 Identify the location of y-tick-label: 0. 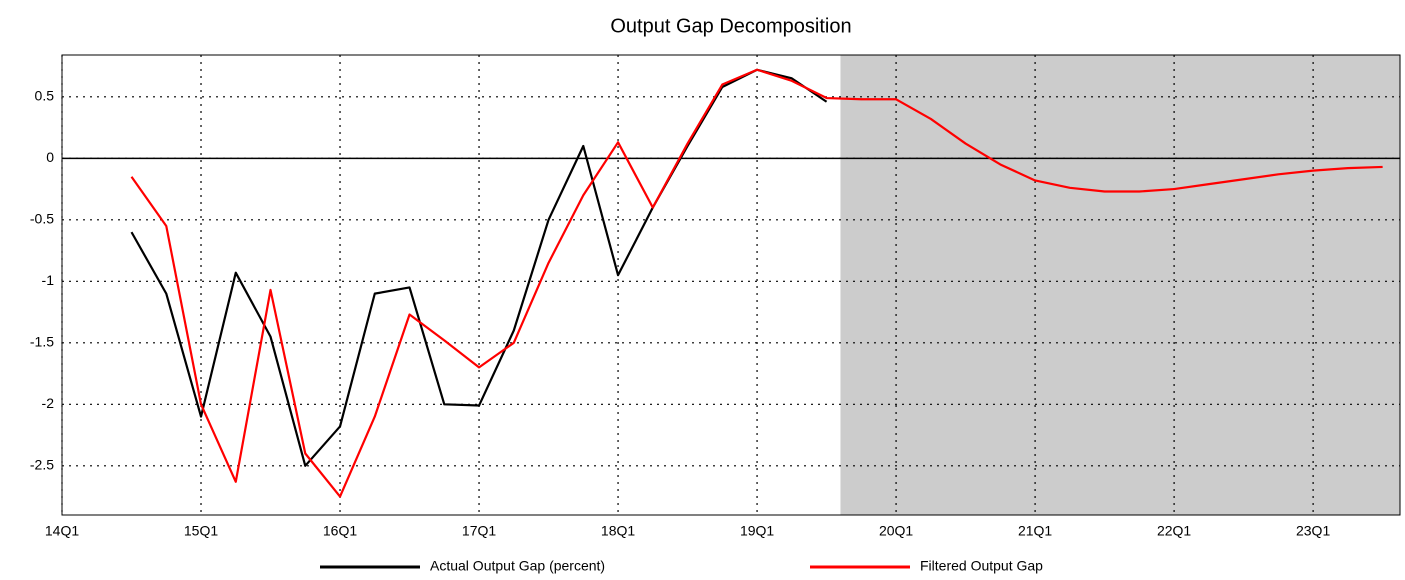
(50, 157).